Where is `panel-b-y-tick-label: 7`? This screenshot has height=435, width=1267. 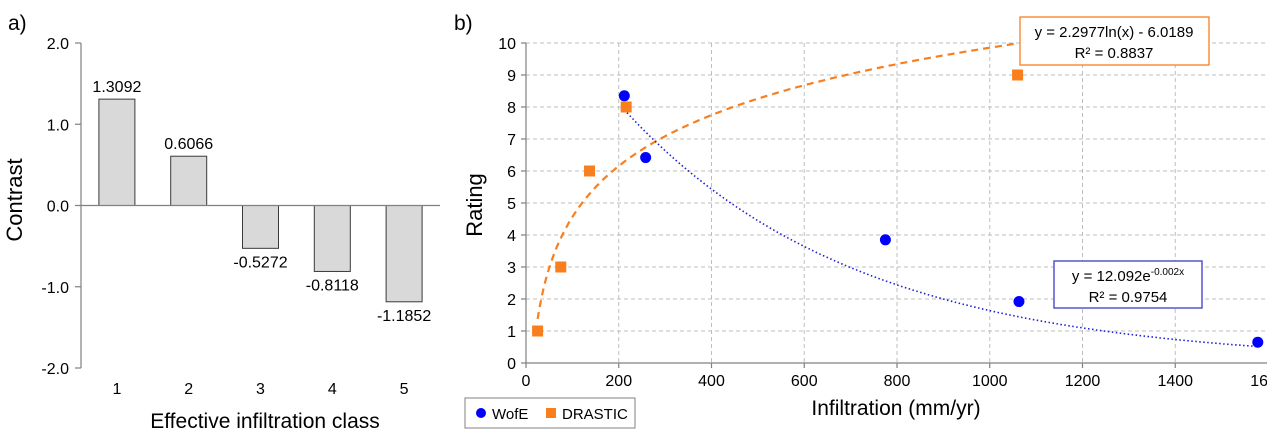
panel-b-y-tick-label: 7 is located at coordinates (511, 140).